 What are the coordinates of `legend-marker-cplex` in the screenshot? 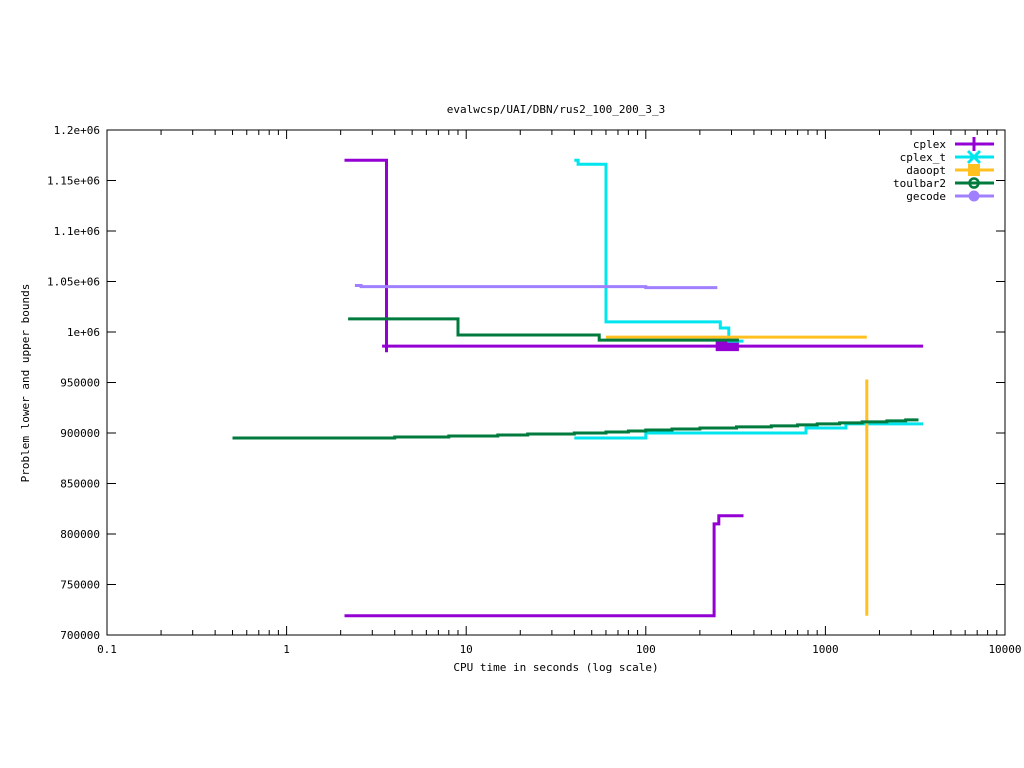 It's located at (974, 144).